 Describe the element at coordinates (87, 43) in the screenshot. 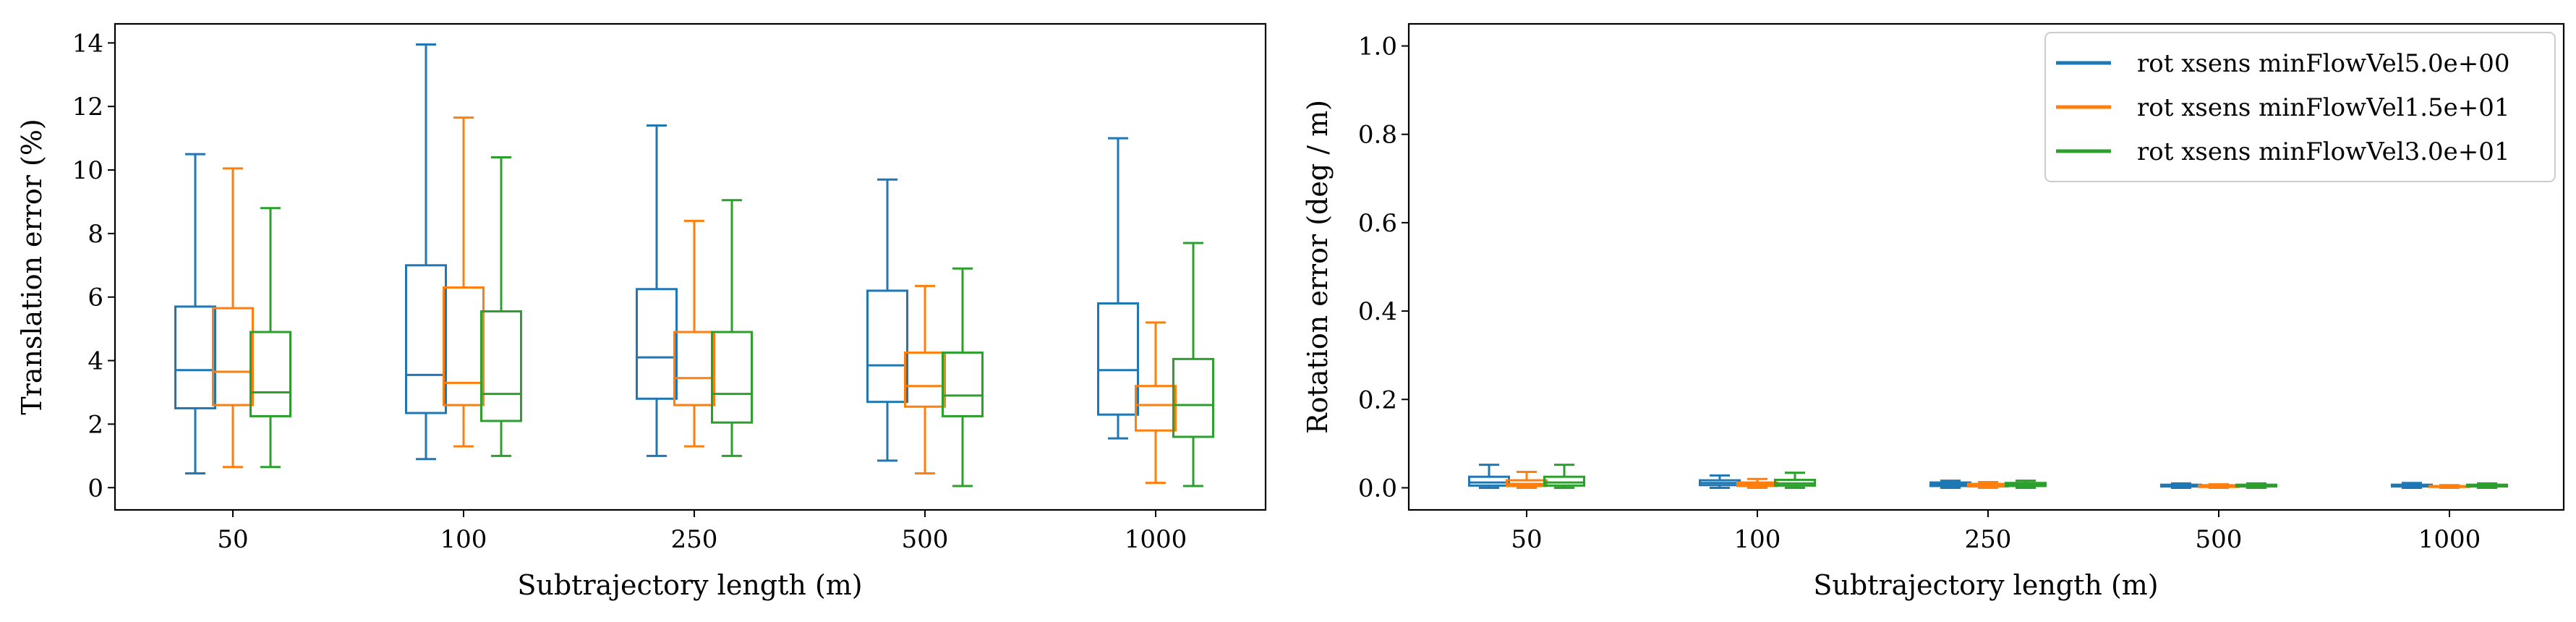

I see `y-tick-label: 14` at that location.